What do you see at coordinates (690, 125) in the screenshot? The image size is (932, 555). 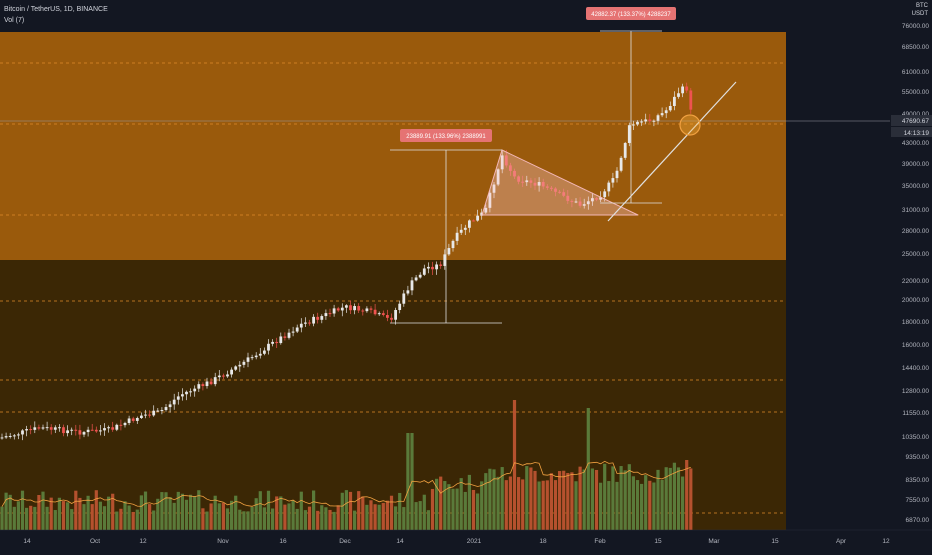 I see `highlight-circle` at bounding box center [690, 125].